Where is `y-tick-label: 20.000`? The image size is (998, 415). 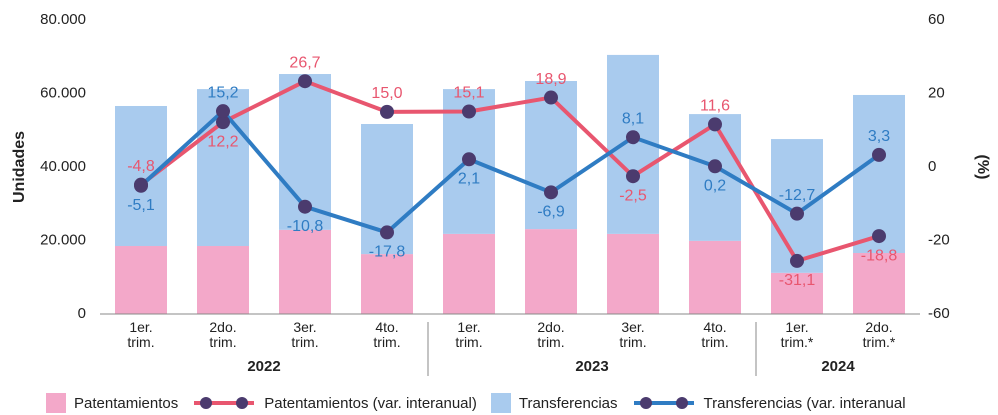 y-tick-label: 20.000 is located at coordinates (63, 239).